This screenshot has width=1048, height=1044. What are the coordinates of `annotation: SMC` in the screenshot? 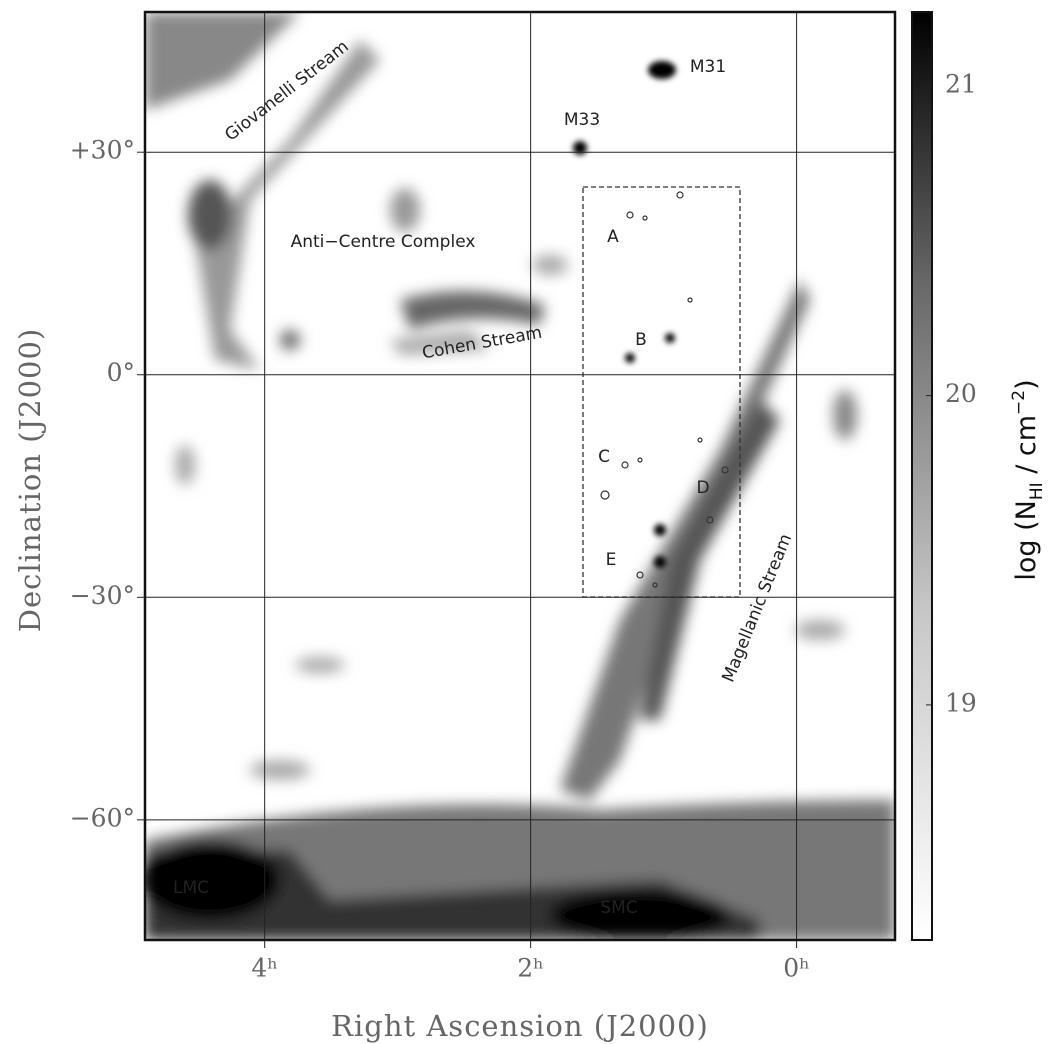 It's located at (618, 908).